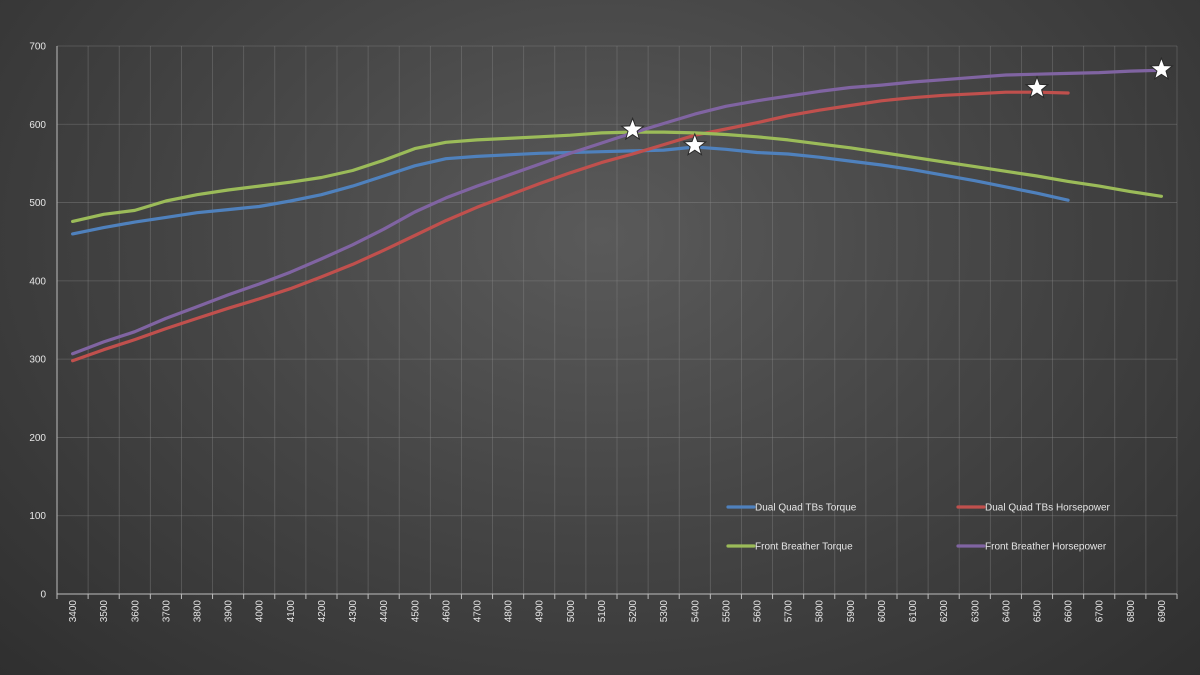  Describe the element at coordinates (1006, 611) in the screenshot. I see `x-tick-label: 6400` at that location.